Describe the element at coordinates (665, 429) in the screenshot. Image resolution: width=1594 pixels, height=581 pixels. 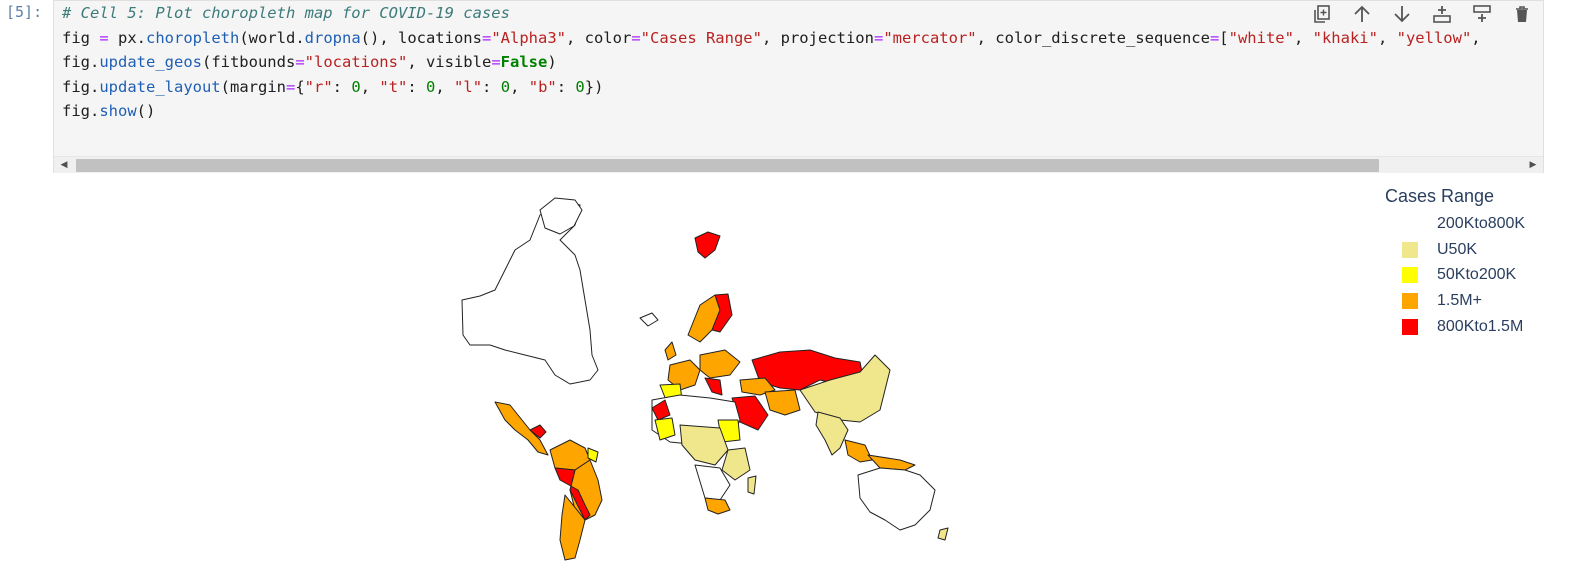
I see `map-region-west-africa` at that location.